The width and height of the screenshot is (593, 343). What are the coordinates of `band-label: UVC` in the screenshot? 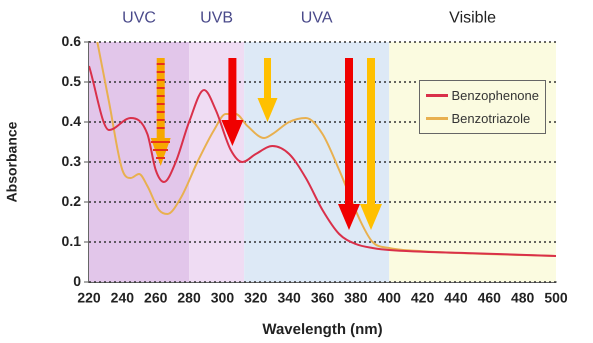 It's located at (139, 17).